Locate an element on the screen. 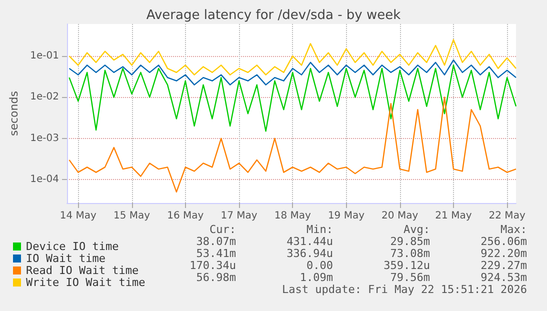 The image size is (547, 311). text: 38.07m is located at coordinates (216, 241).